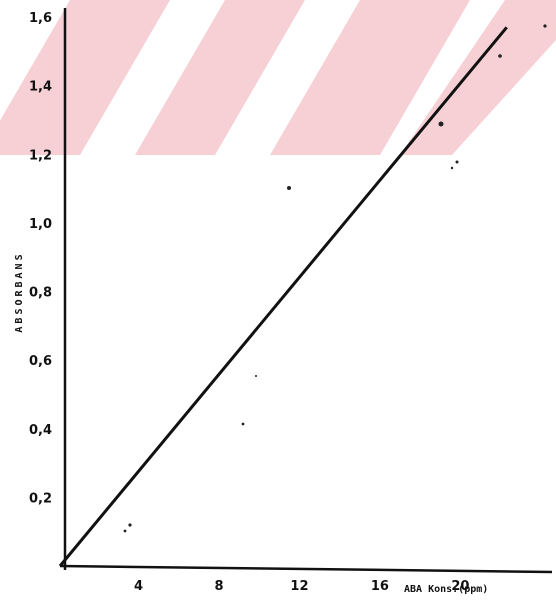  I want to click on y-tick-label: 0,8, so click(40, 293).